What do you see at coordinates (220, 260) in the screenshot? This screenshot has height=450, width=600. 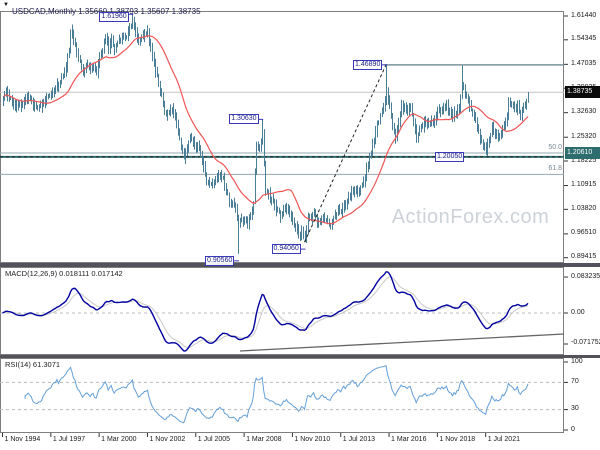 I see `price-tag: 0.90560` at bounding box center [220, 260].